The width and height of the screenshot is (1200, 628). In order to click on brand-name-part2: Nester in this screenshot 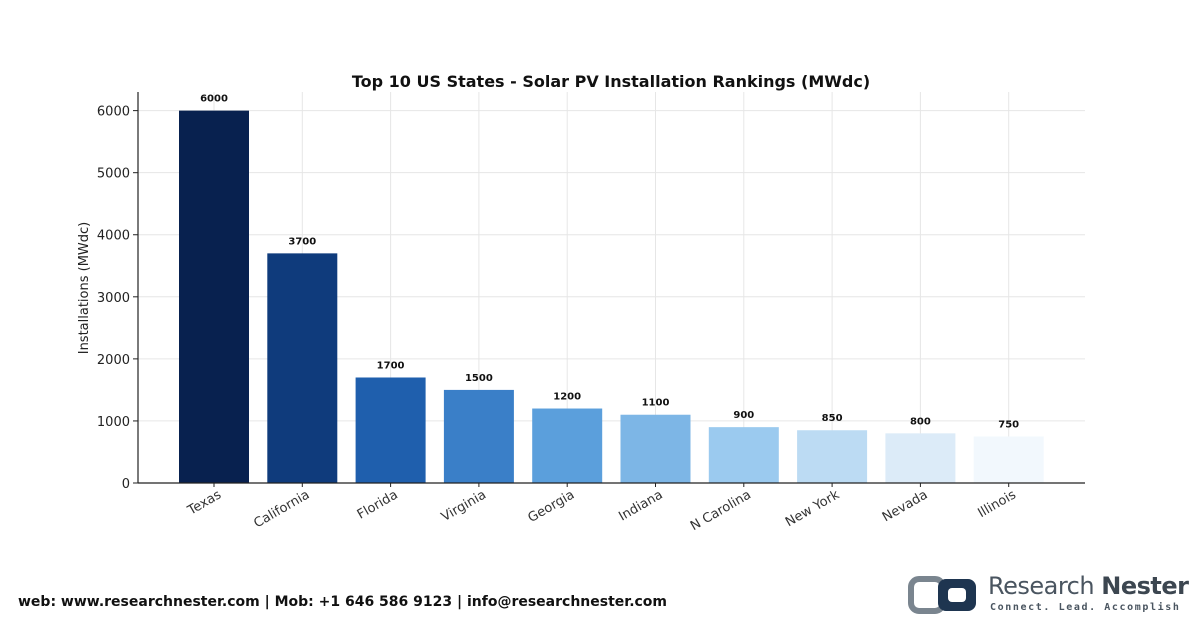, I will do `click(1145, 586)`.